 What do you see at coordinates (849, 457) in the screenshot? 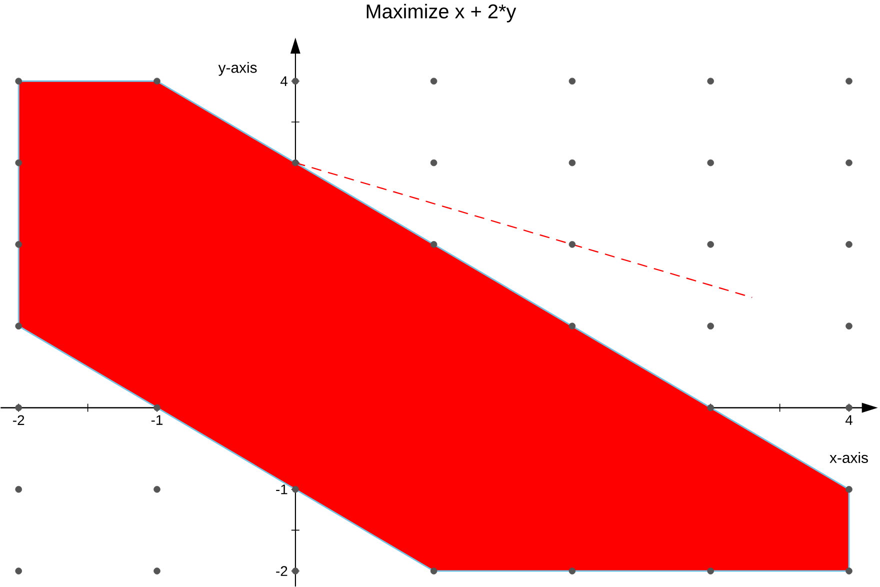
I see `x-axis-title: x-axis` at bounding box center [849, 457].